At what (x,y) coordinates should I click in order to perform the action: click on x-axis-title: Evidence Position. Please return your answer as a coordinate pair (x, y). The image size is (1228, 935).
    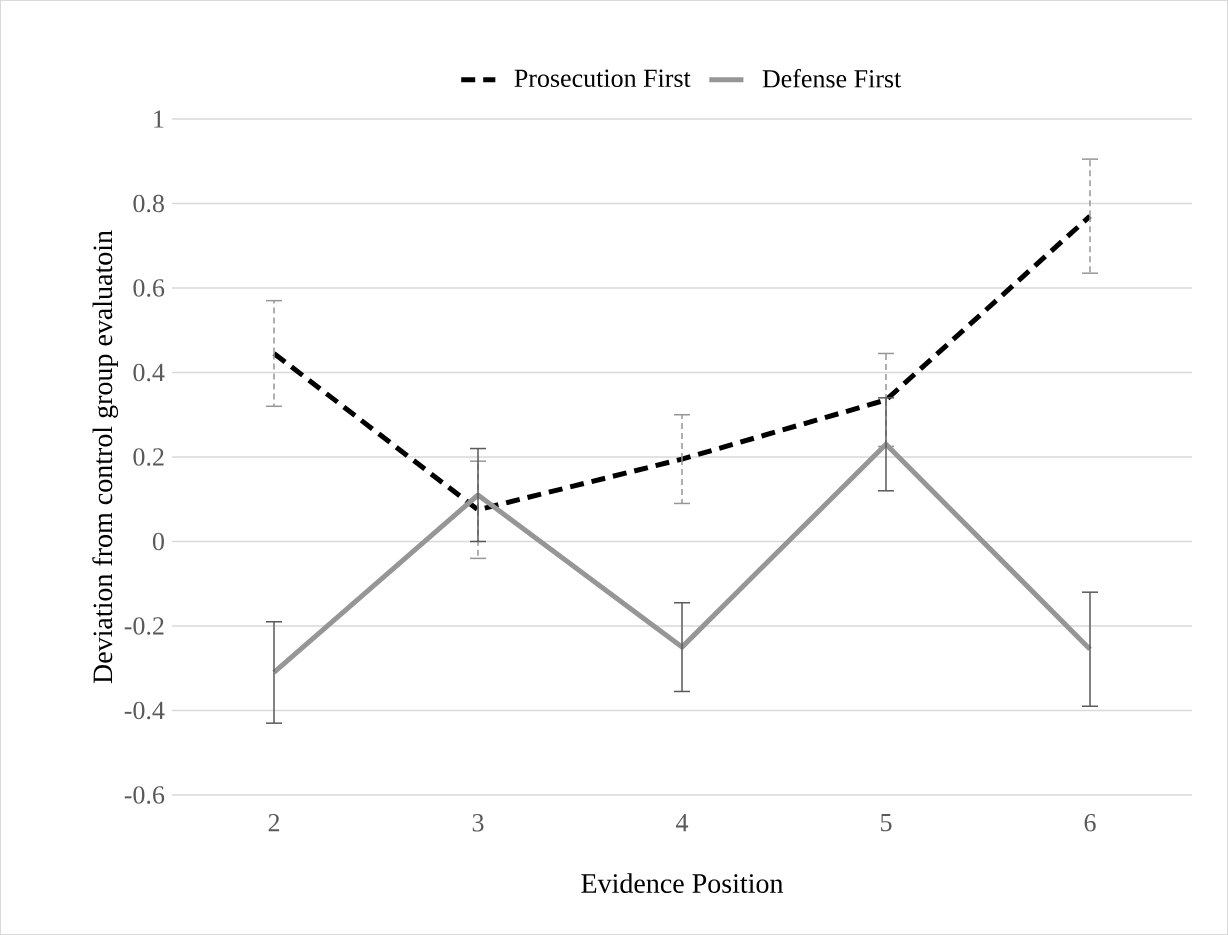
    Looking at the image, I should click on (682, 883).